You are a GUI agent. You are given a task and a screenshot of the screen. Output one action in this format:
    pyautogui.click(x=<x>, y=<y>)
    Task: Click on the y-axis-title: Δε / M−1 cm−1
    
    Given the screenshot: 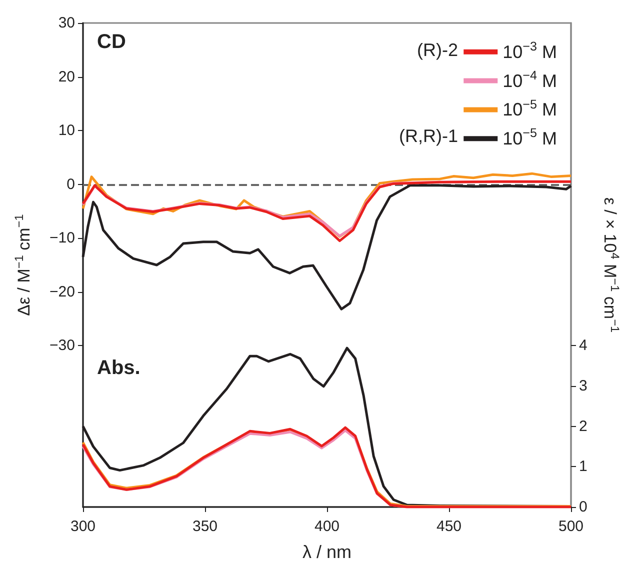 What is the action you would take?
    pyautogui.click(x=23, y=265)
    